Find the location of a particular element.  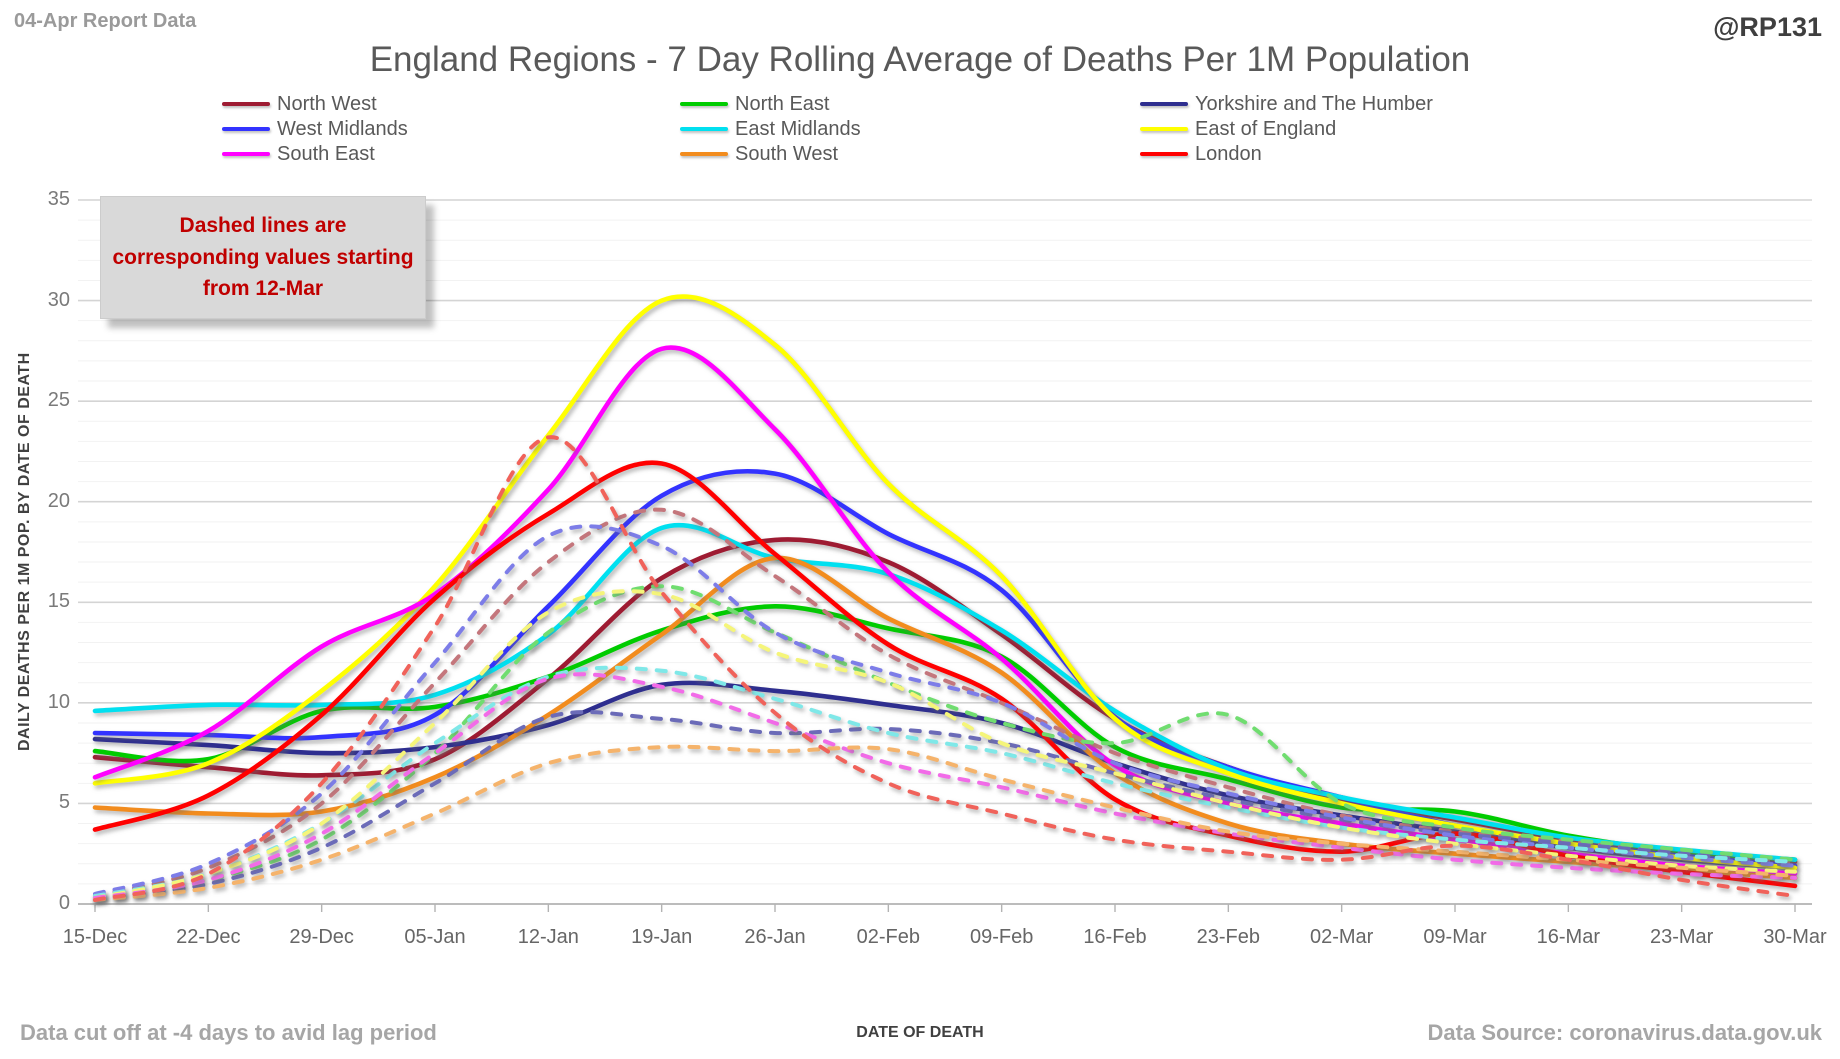

y-tick-label: 25 is located at coordinates (58, 400).